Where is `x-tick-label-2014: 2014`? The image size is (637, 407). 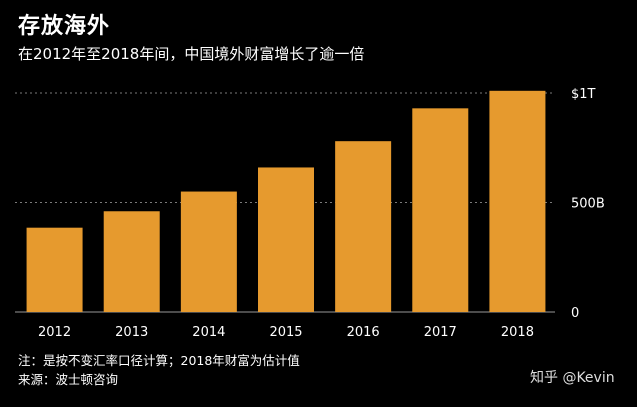 x-tick-label-2014: 2014 is located at coordinates (208, 332).